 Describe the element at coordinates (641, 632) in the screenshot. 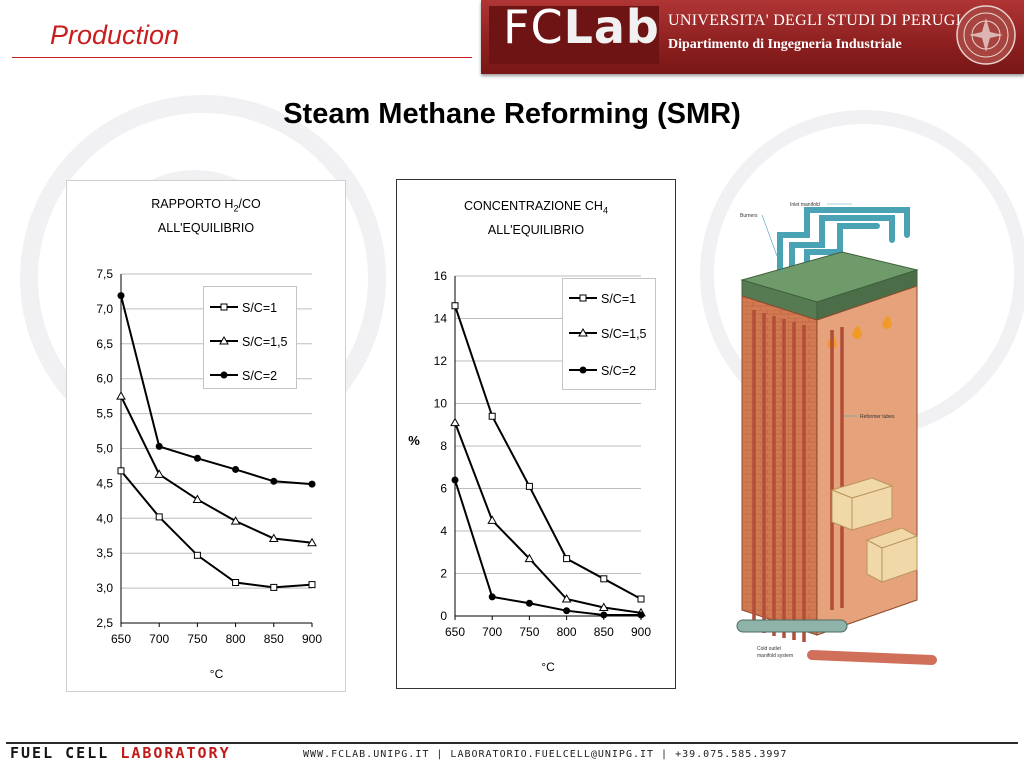

I see `x-tick-label: 900` at that location.